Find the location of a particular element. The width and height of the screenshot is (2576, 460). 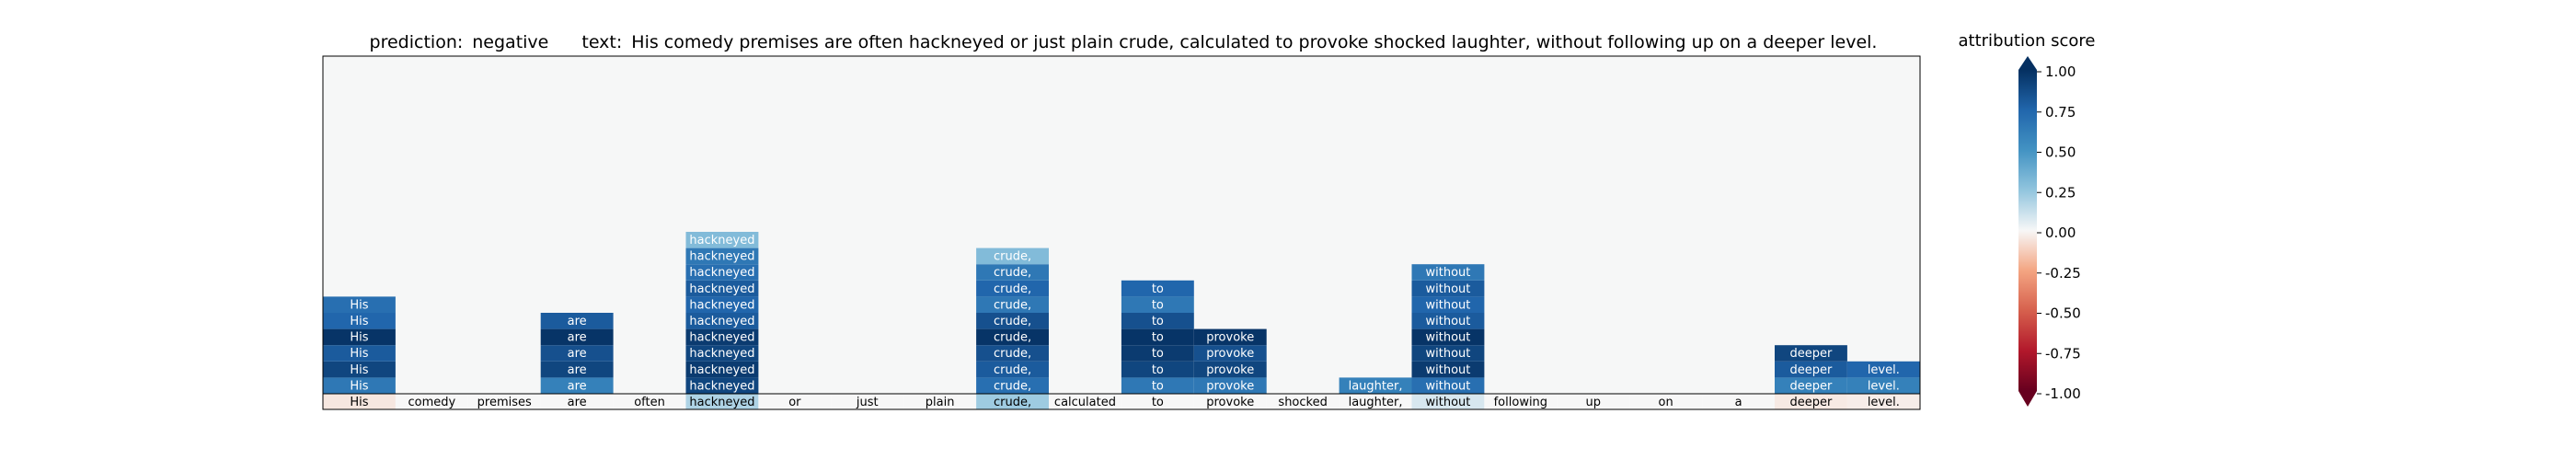

colorbar-bottom-arrow is located at coordinates (2028, 399).